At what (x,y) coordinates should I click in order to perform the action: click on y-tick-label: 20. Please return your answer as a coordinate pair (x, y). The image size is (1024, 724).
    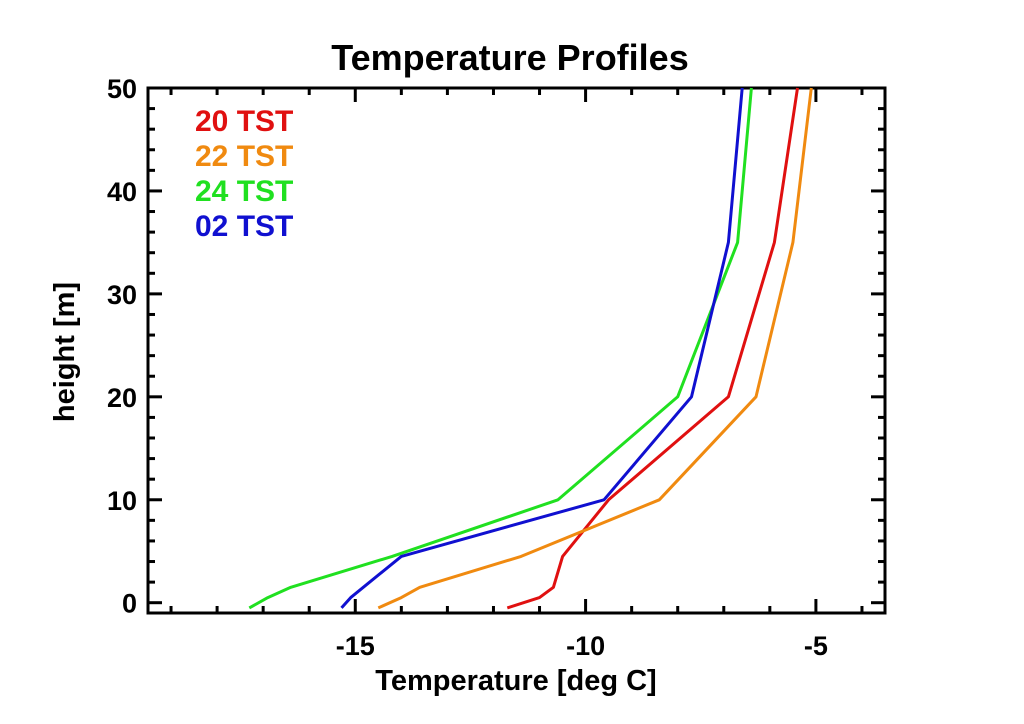
    Looking at the image, I should click on (122, 398).